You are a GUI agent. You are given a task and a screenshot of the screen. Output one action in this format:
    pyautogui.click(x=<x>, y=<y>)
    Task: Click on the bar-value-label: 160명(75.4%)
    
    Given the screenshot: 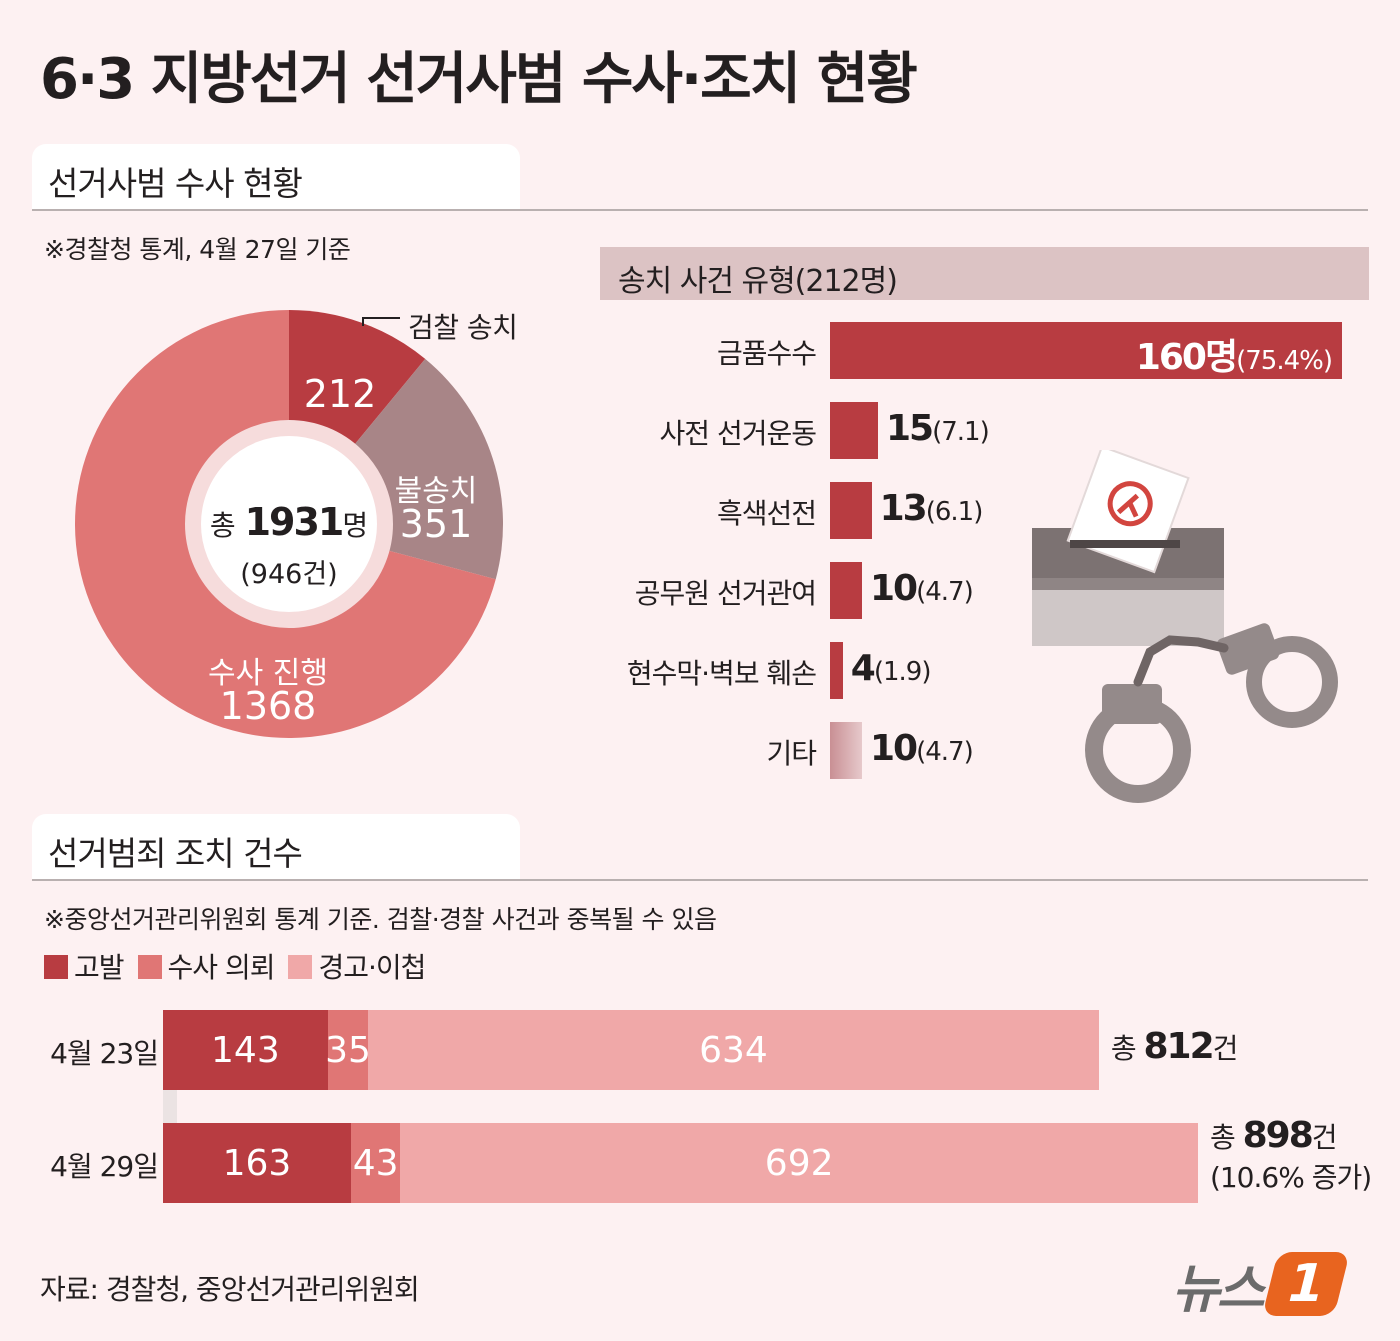 What is the action you would take?
    pyautogui.click(x=1234, y=357)
    